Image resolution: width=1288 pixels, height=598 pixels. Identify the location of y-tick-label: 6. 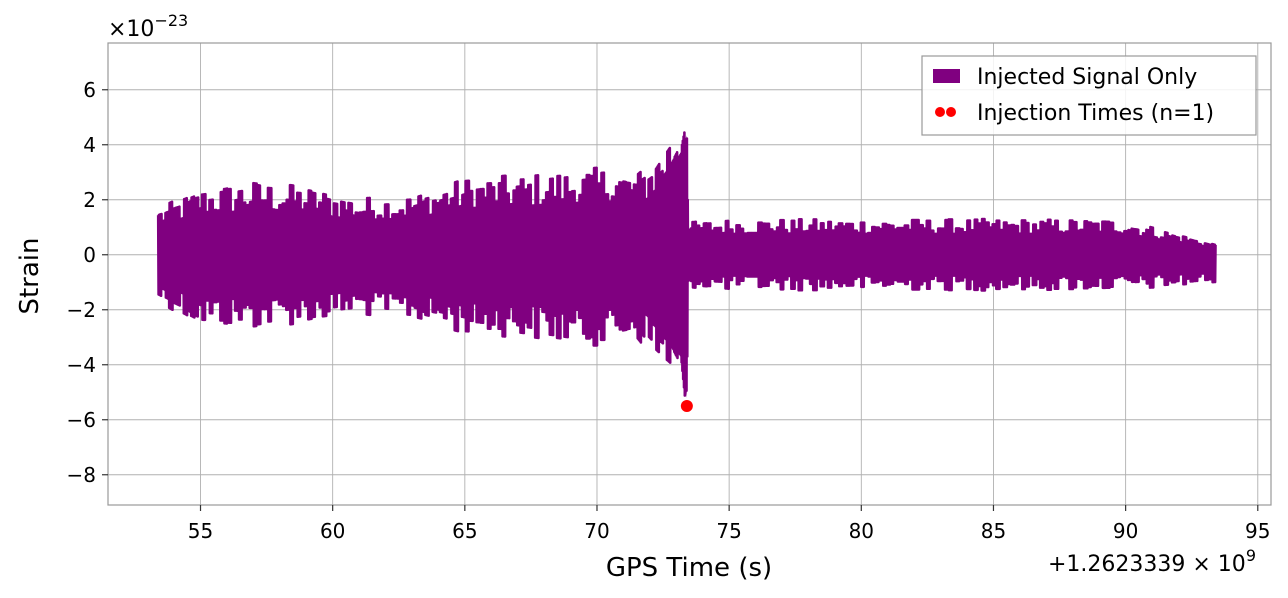
(89, 90).